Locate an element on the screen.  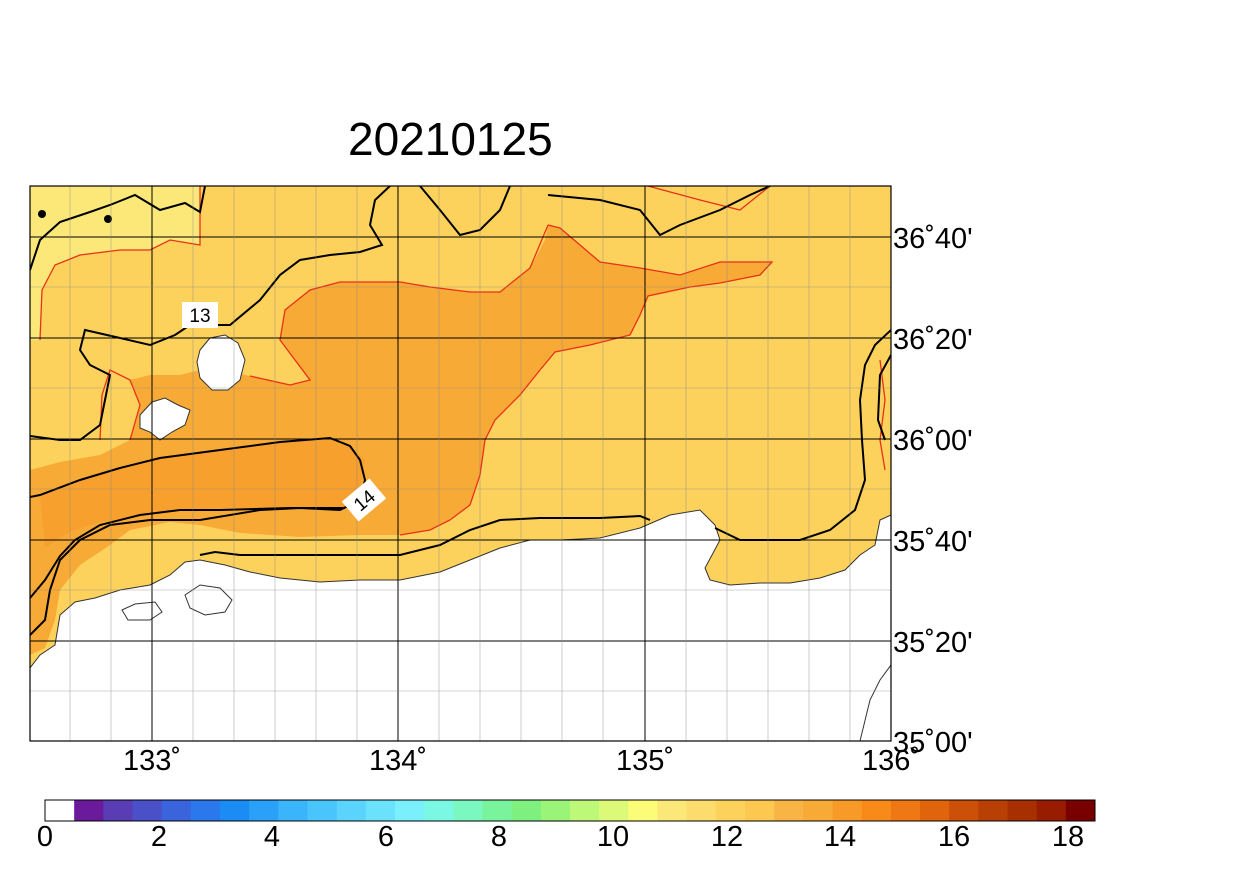
colorbar-label-8: 8 is located at coordinates (499, 837).